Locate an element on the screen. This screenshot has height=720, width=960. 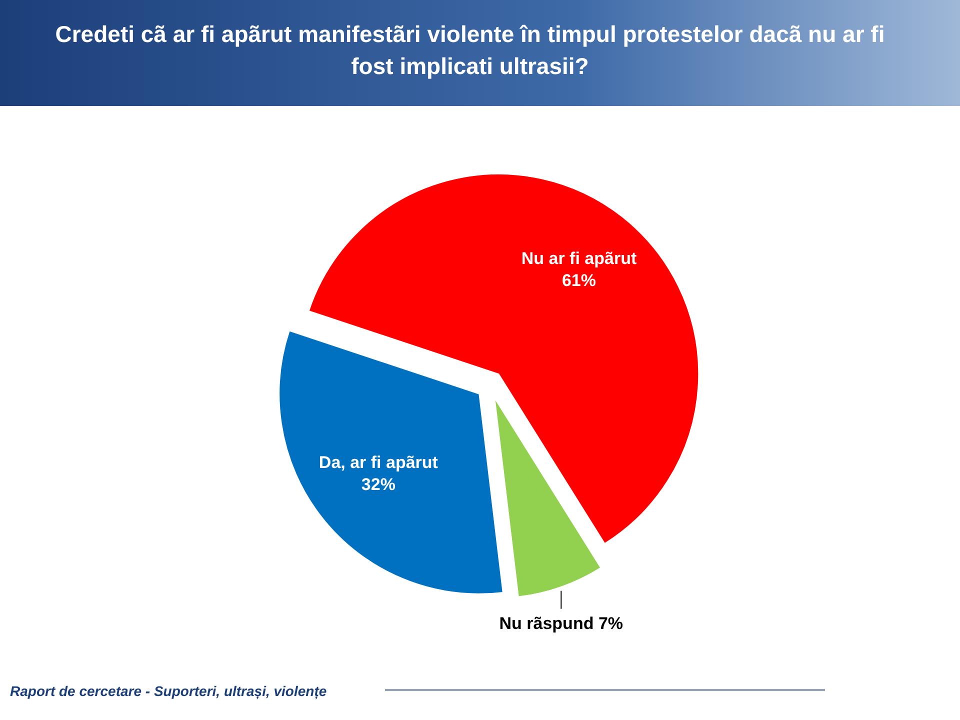
slice-label: Nu rãspund is located at coordinates (546, 623).